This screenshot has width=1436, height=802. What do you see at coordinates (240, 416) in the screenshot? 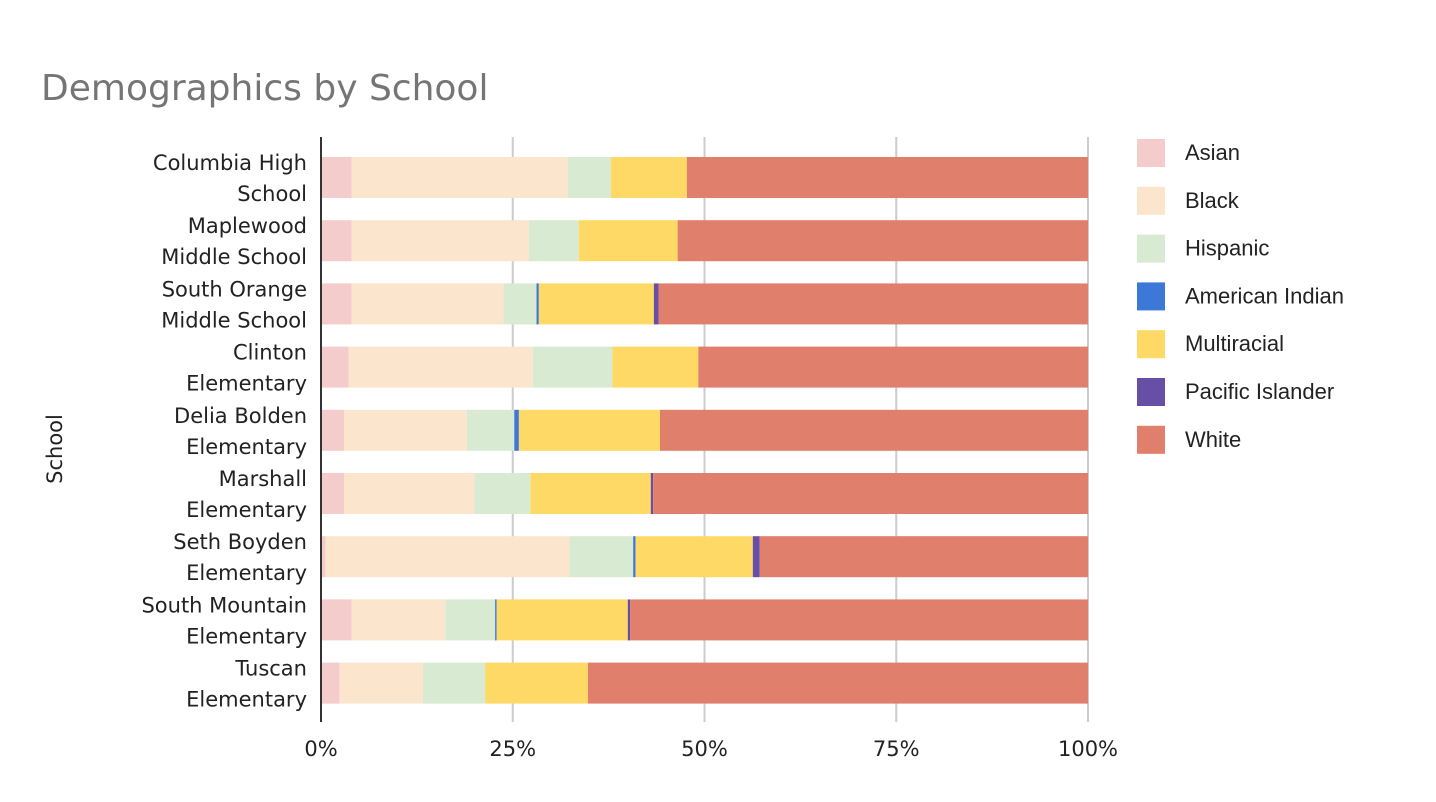
I see `category-label-line: Delia Bolden` at bounding box center [240, 416].